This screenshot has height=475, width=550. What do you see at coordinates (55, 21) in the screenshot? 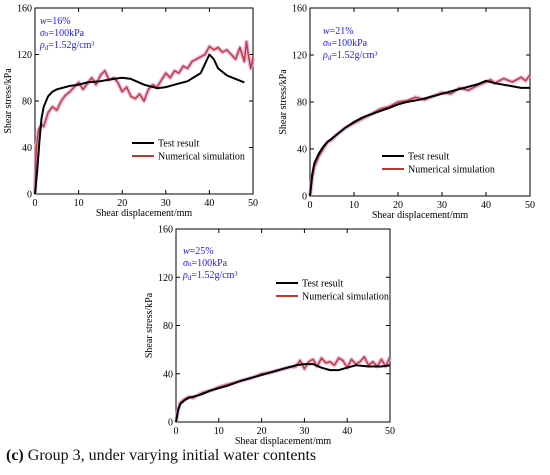
I see `annotation-text: w=16%` at bounding box center [55, 21].